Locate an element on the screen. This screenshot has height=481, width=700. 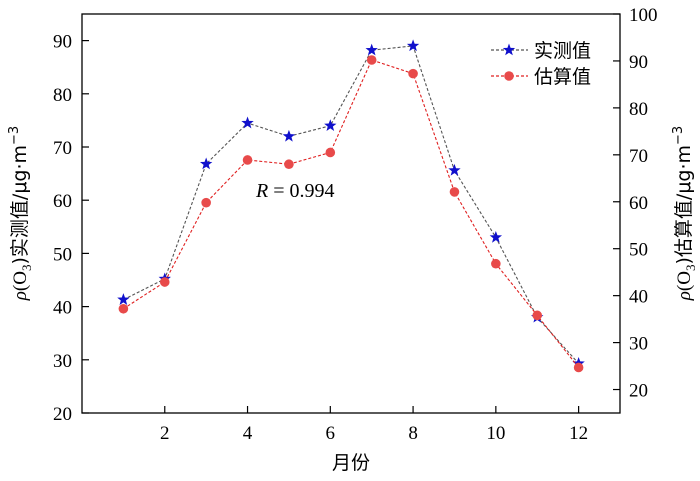
legend-marker-estimated is located at coordinates (509, 76).